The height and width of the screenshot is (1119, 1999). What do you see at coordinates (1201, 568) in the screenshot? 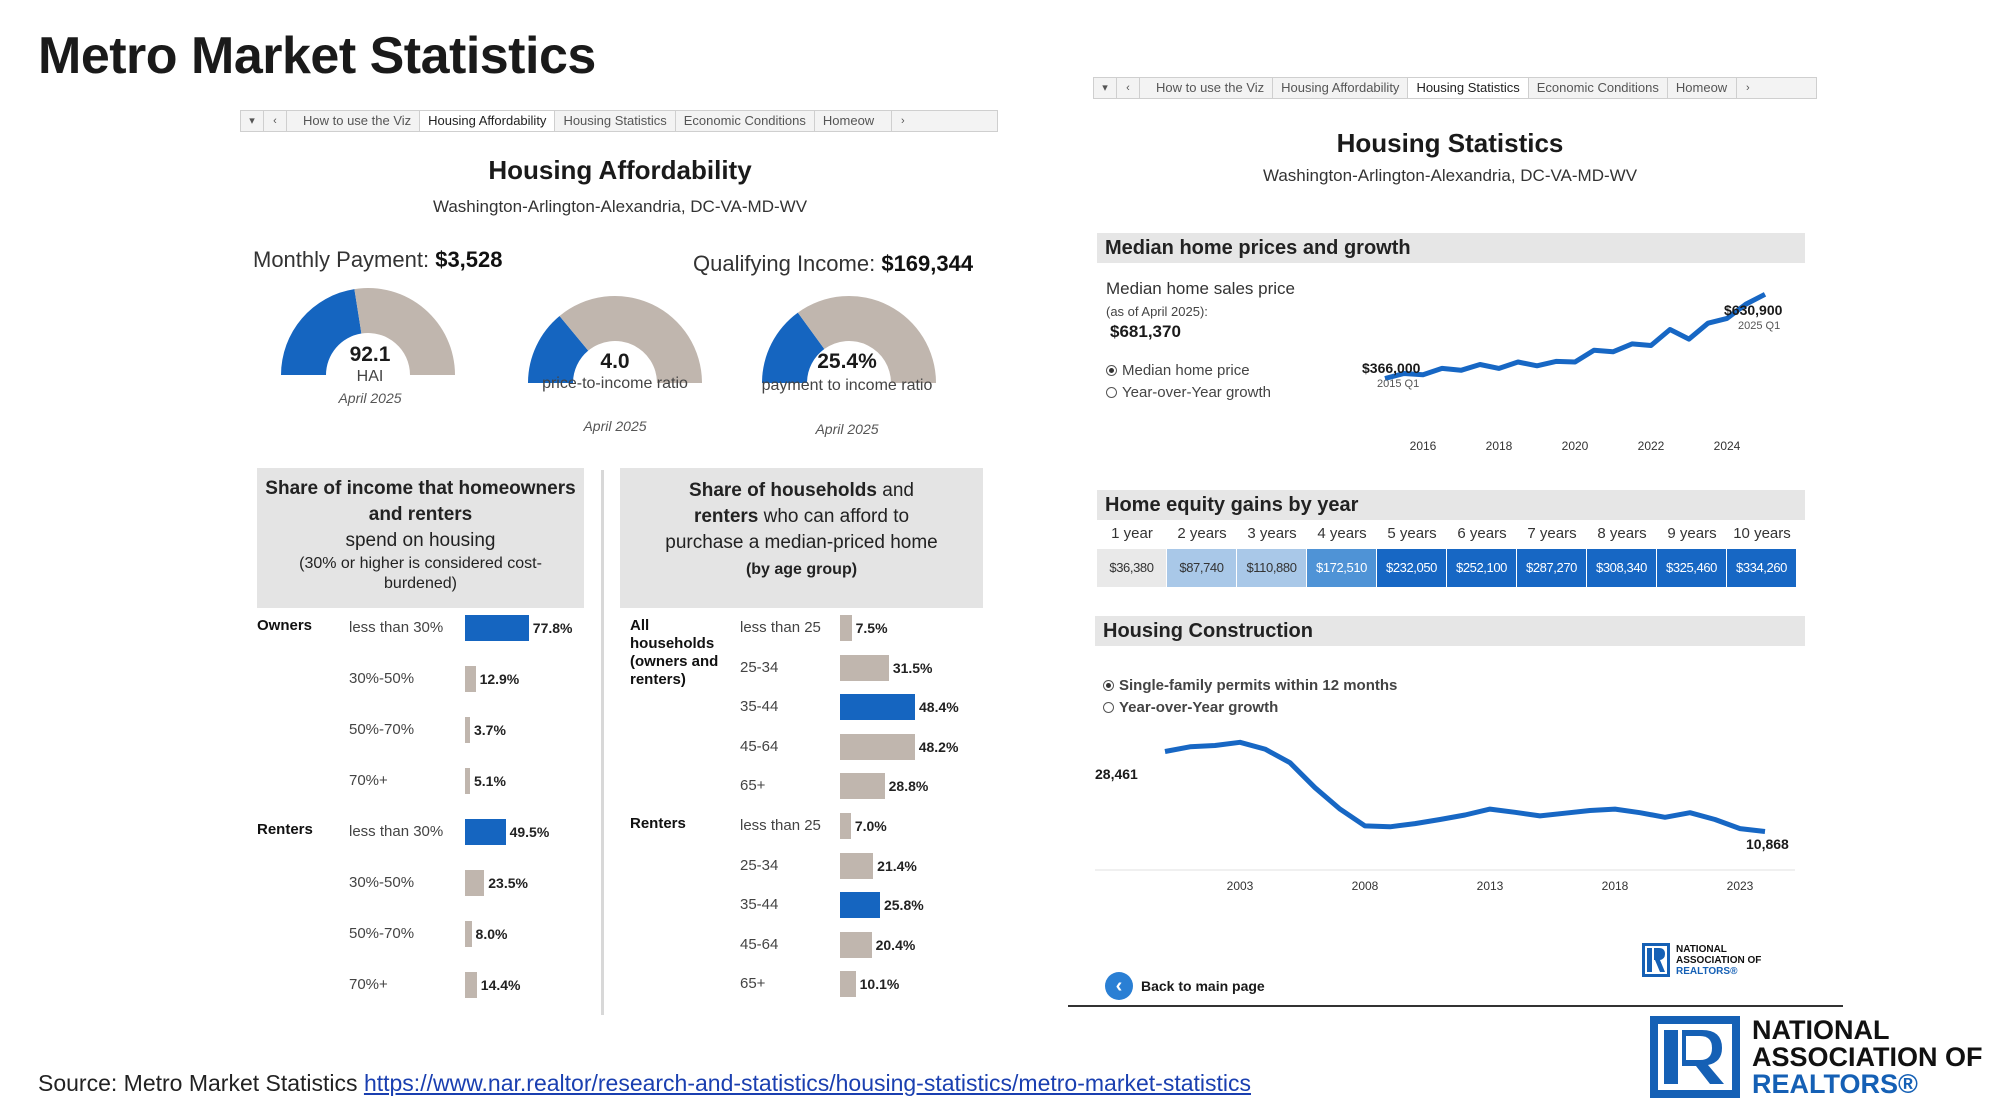
I see `equity-value-cell: $87,740` at bounding box center [1201, 568].